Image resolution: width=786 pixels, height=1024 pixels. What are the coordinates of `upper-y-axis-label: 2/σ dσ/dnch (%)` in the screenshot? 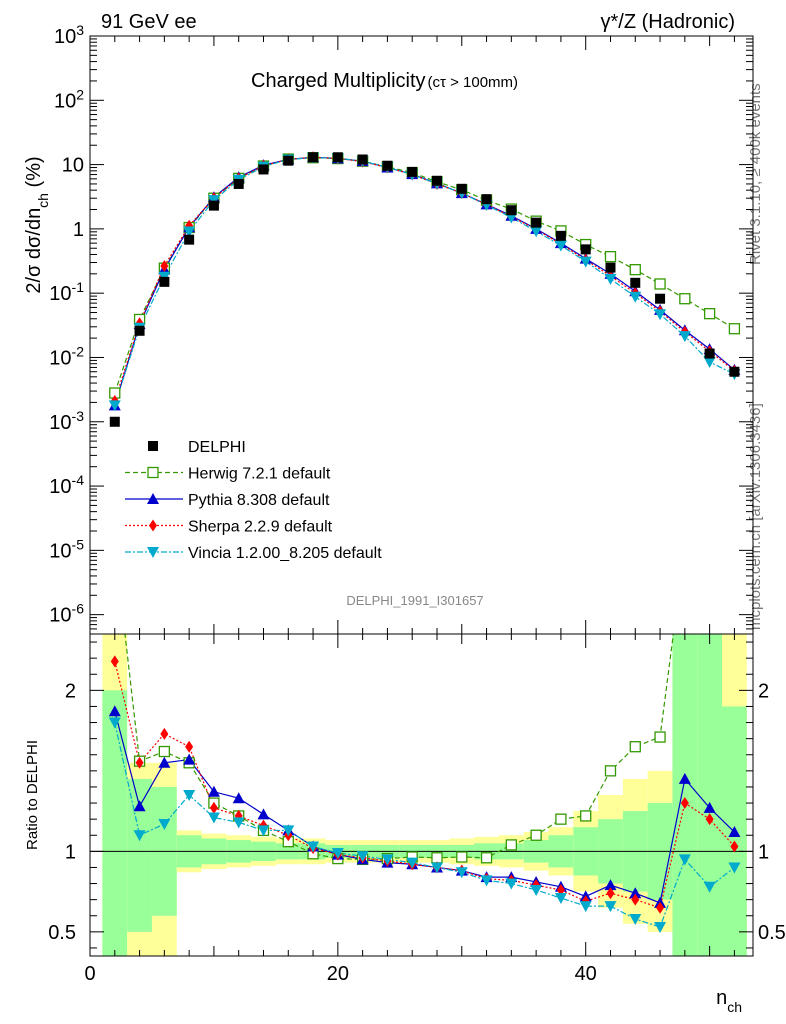 It's located at (37, 224).